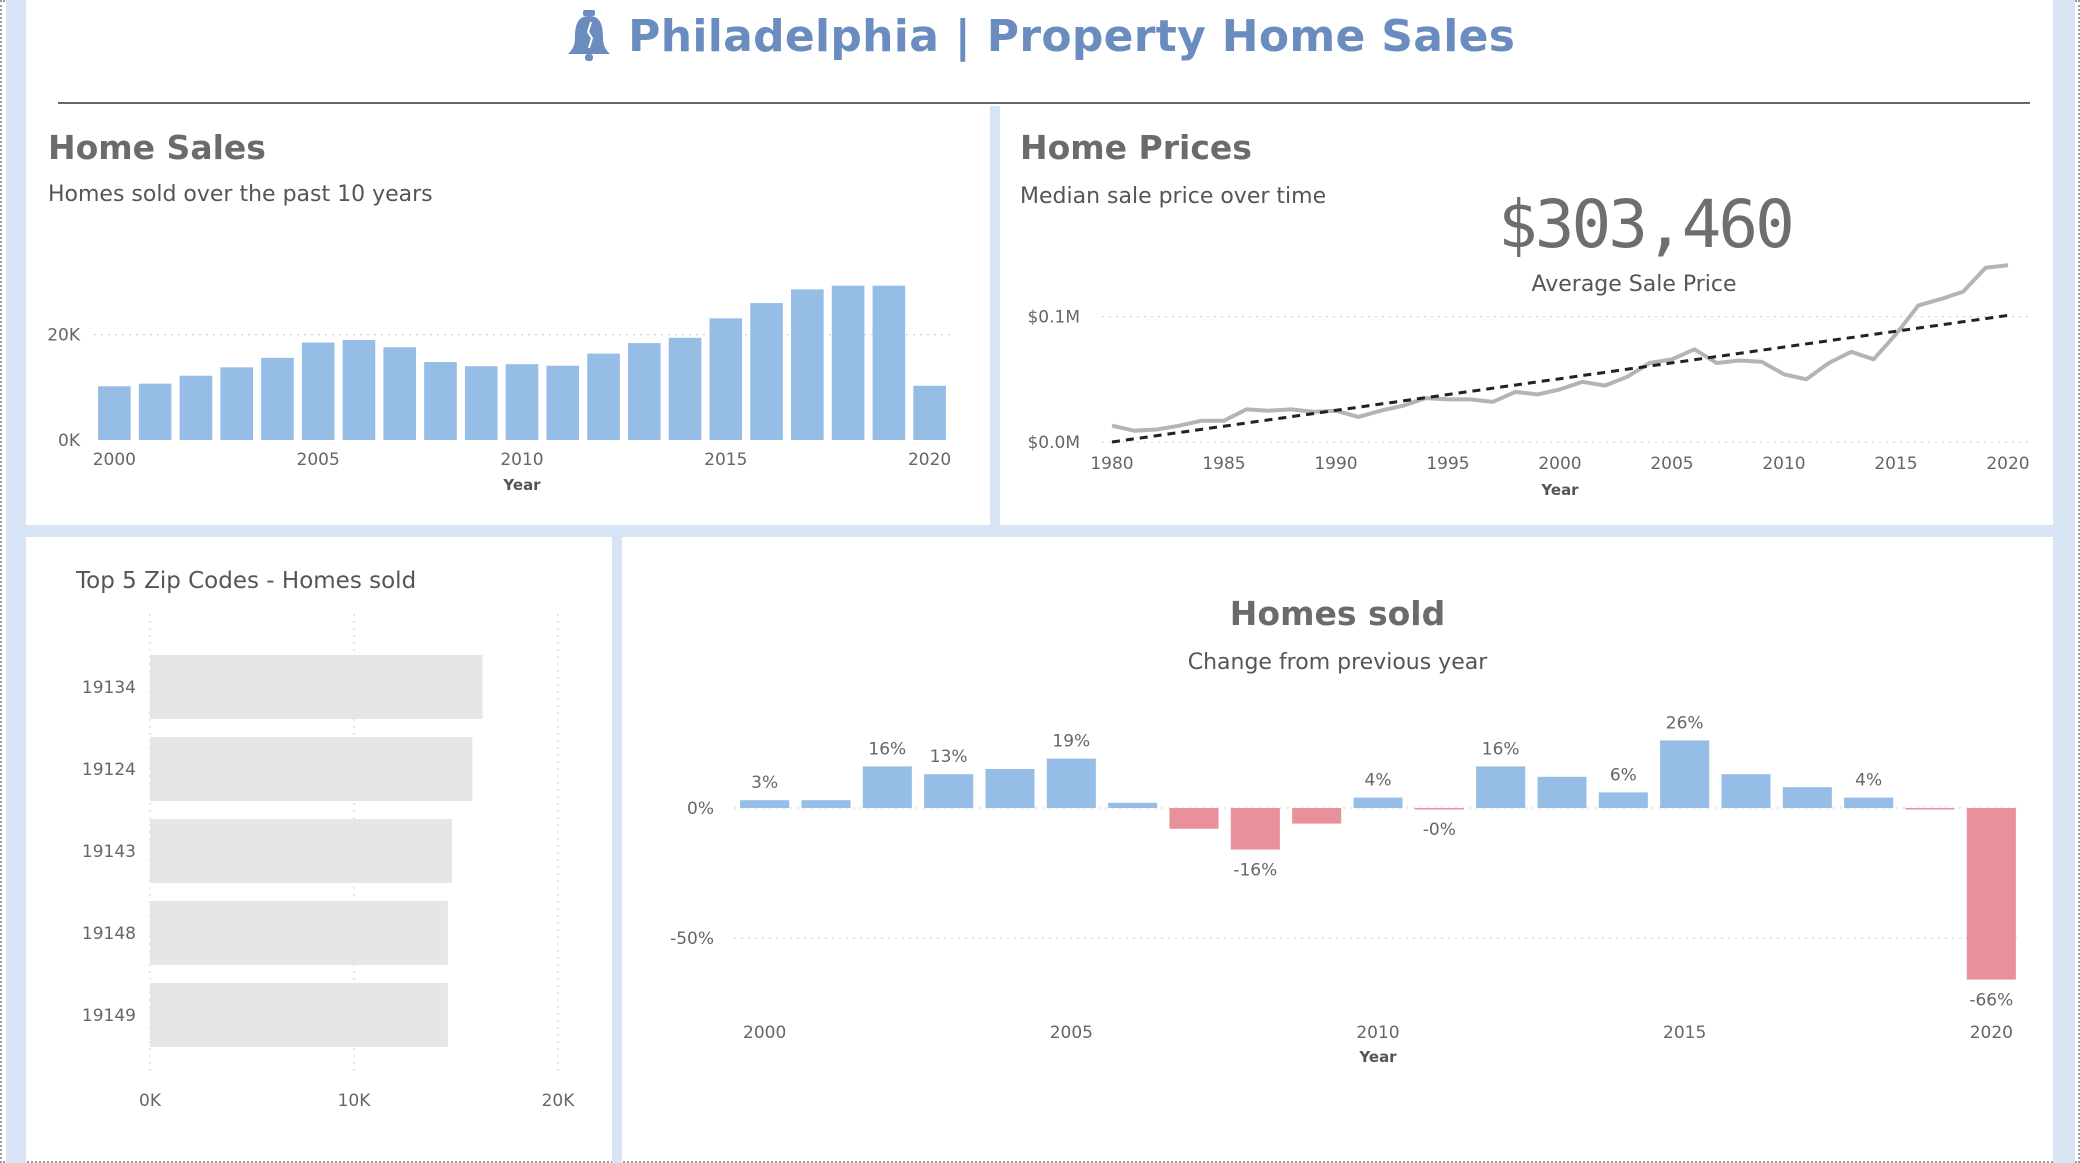 The height and width of the screenshot is (1163, 2080). What do you see at coordinates (109, 688) in the screenshot?
I see `zip-label: 19134` at bounding box center [109, 688].